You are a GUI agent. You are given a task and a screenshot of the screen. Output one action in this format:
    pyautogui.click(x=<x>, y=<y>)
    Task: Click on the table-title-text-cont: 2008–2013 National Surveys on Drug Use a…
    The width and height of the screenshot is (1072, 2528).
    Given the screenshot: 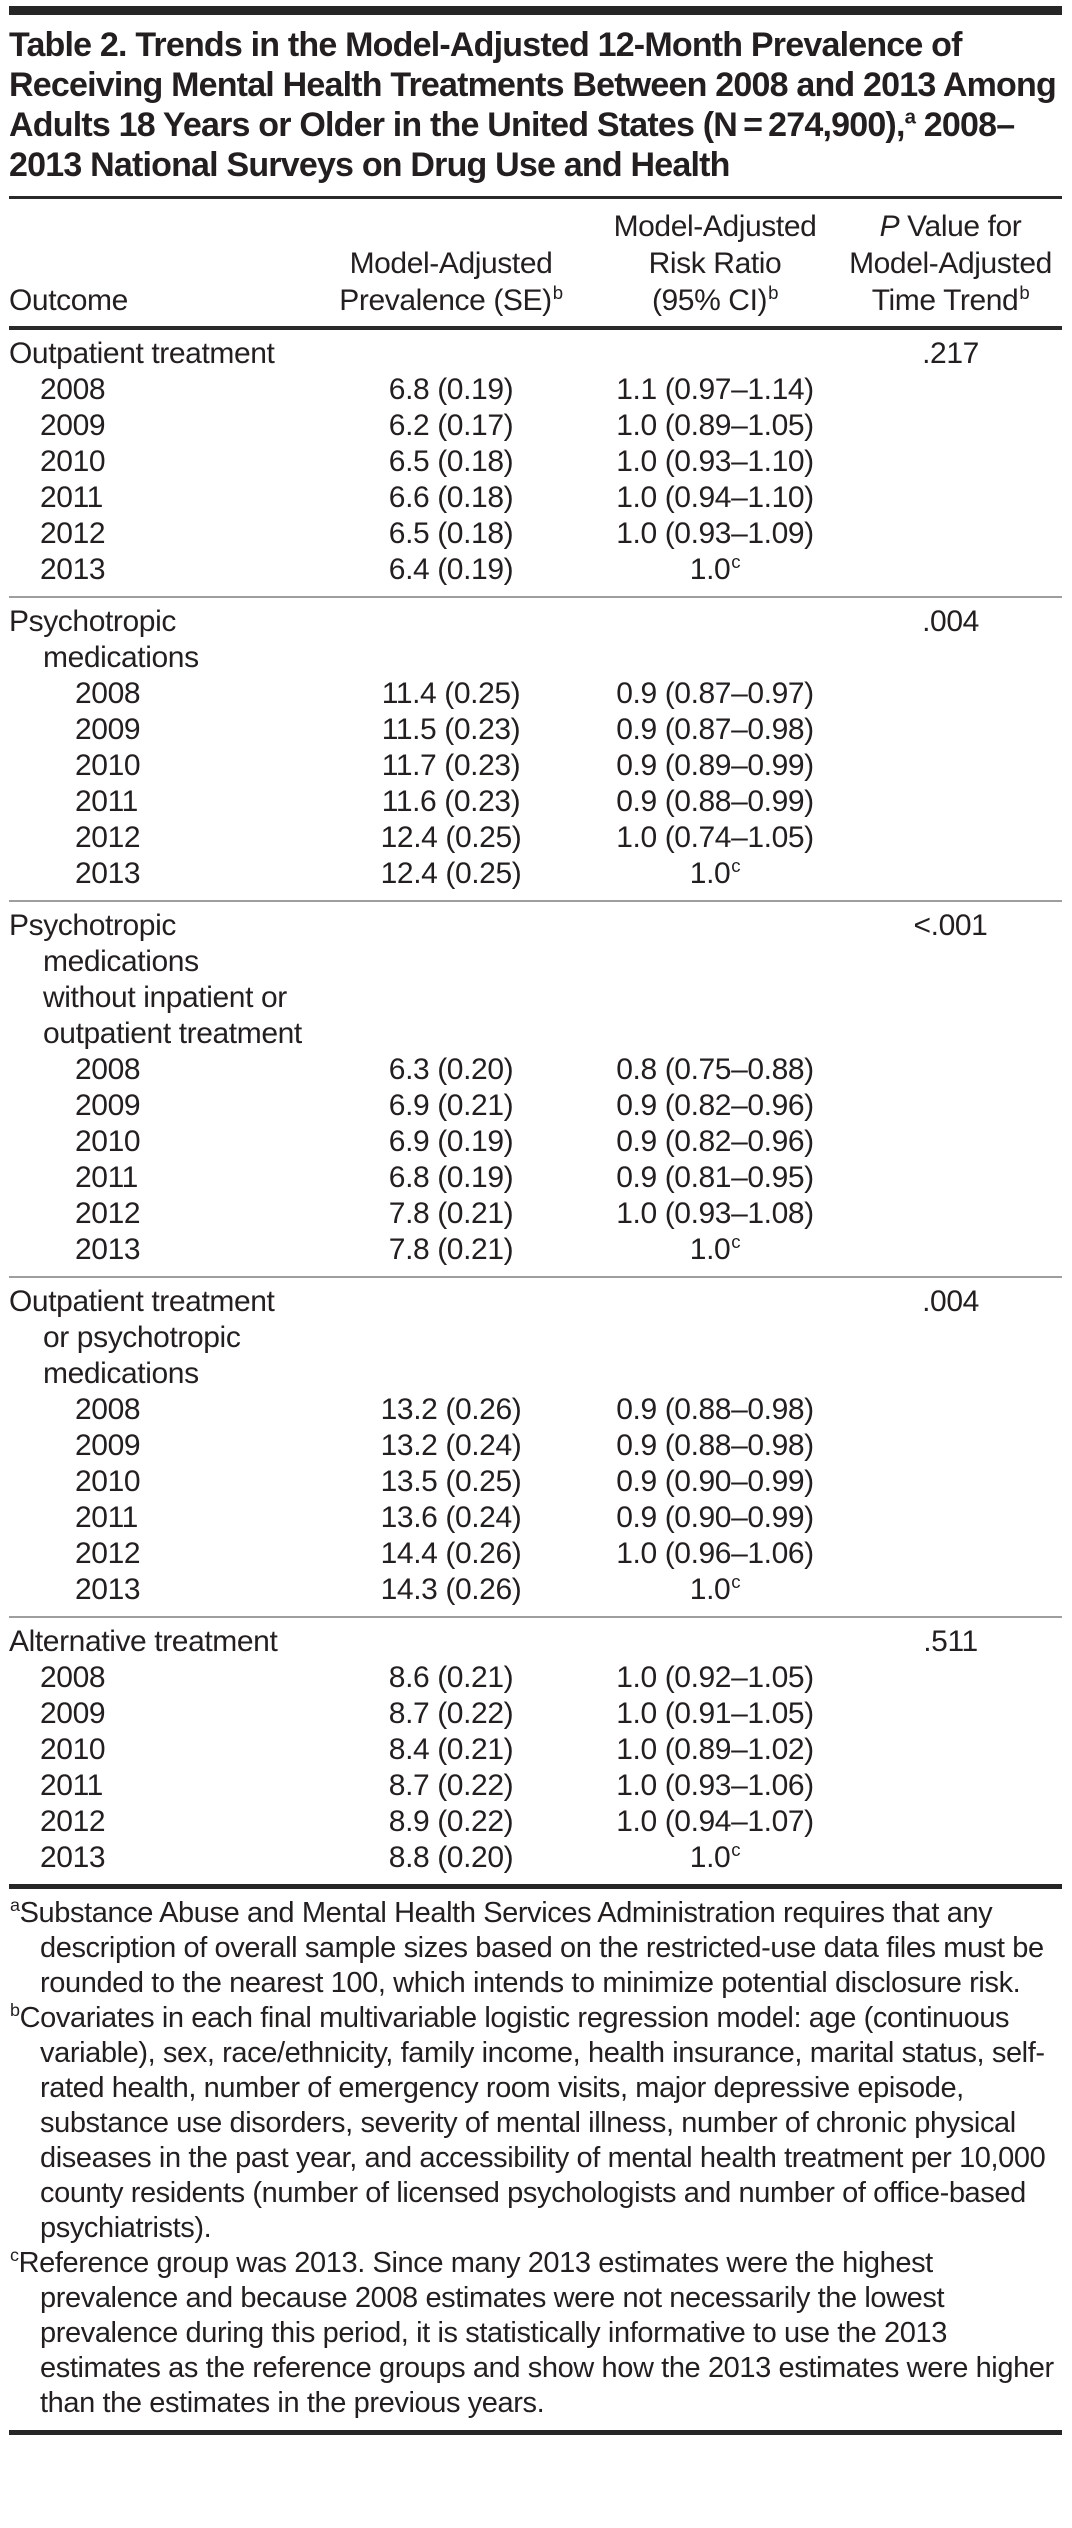 What is the action you would take?
    pyautogui.click(x=512, y=145)
    